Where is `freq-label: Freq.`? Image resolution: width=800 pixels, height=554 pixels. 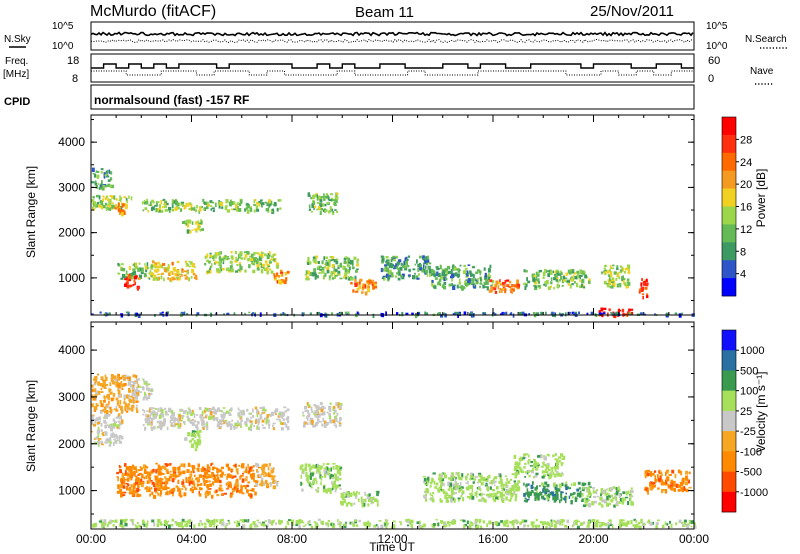
freq-label: Freq. is located at coordinates (16, 61).